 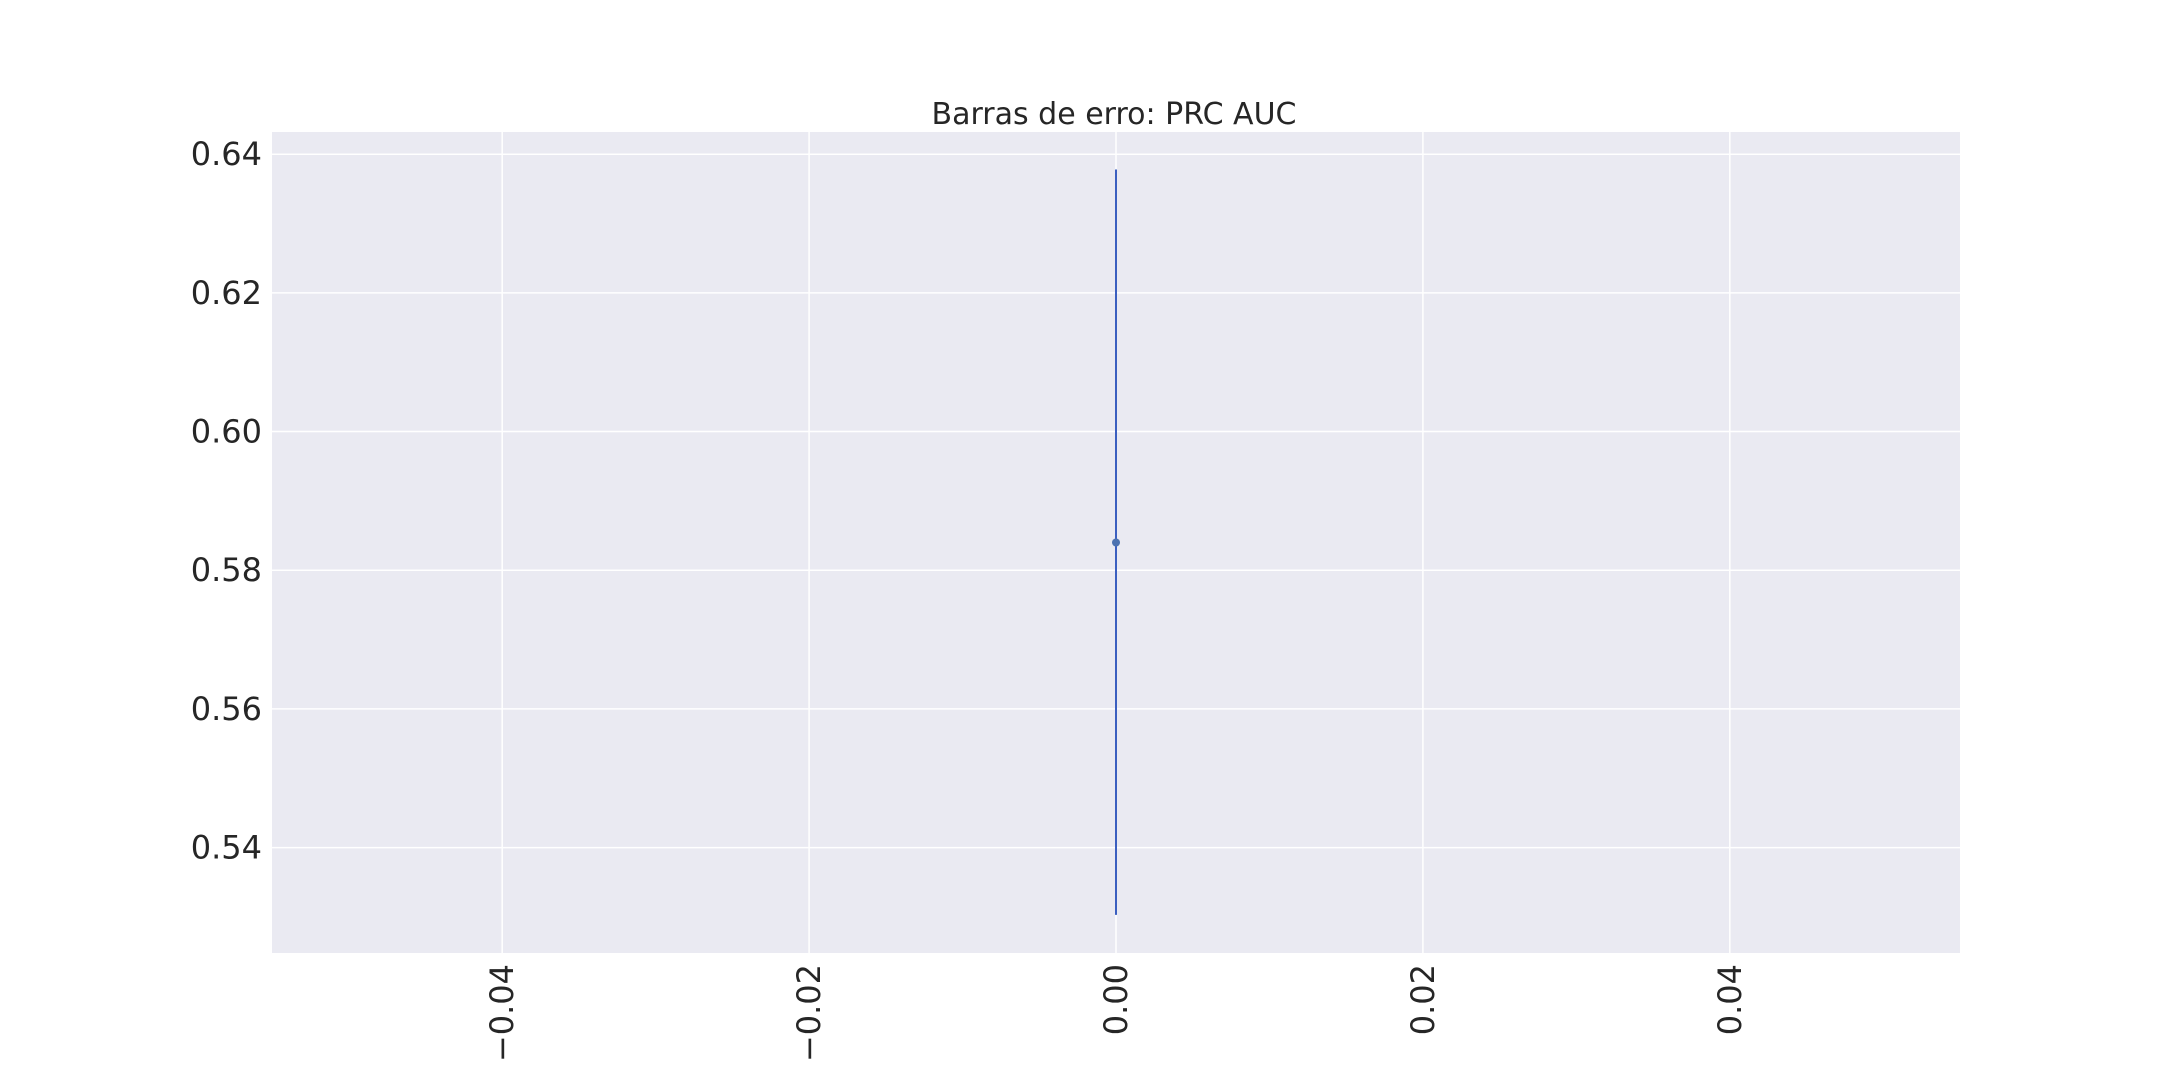 I want to click on y-tick-label: 0.54, so click(x=226, y=848).